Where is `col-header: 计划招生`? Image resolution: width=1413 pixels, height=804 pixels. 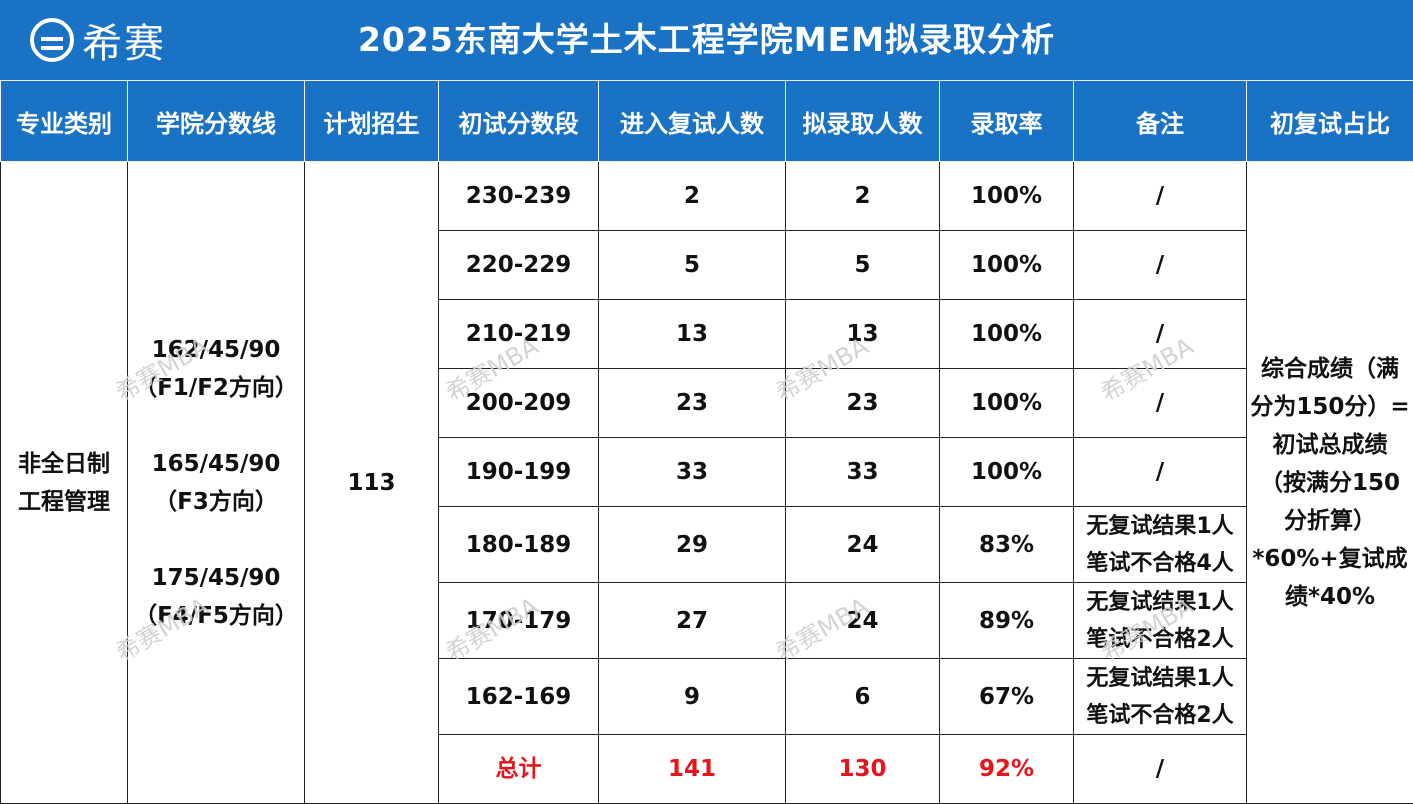 col-header: 计划招生 is located at coordinates (371, 121).